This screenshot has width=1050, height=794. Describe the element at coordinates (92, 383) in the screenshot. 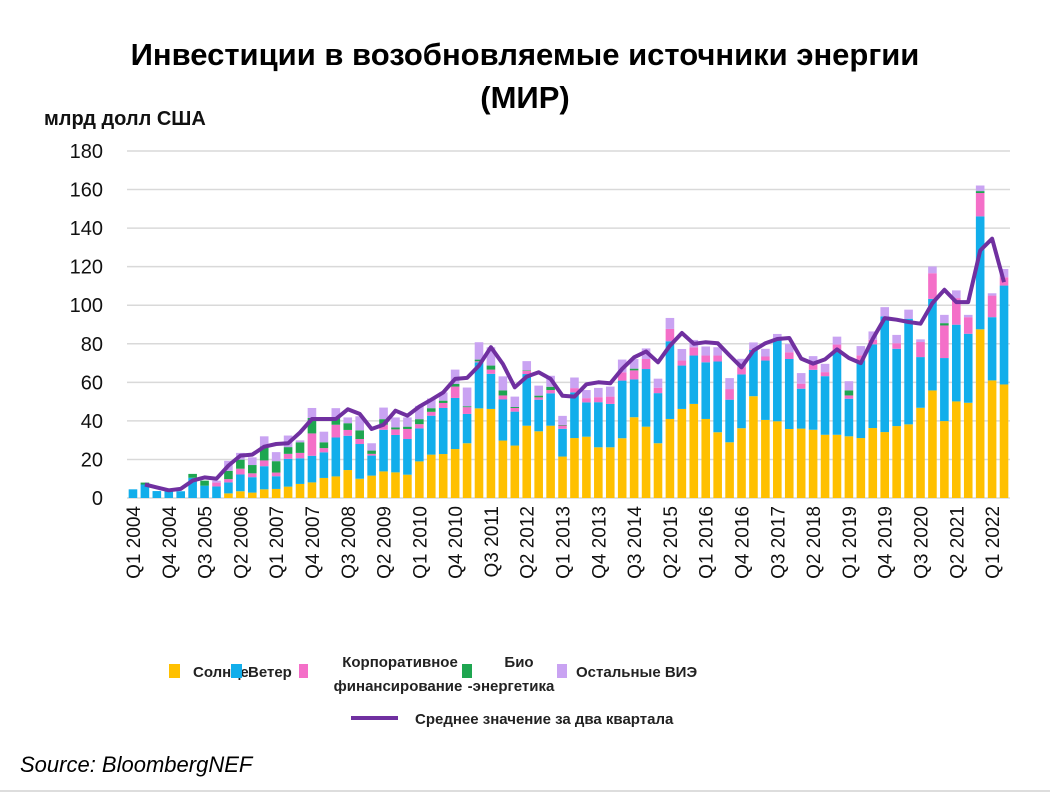

I see `y-tick-label: 60` at that location.